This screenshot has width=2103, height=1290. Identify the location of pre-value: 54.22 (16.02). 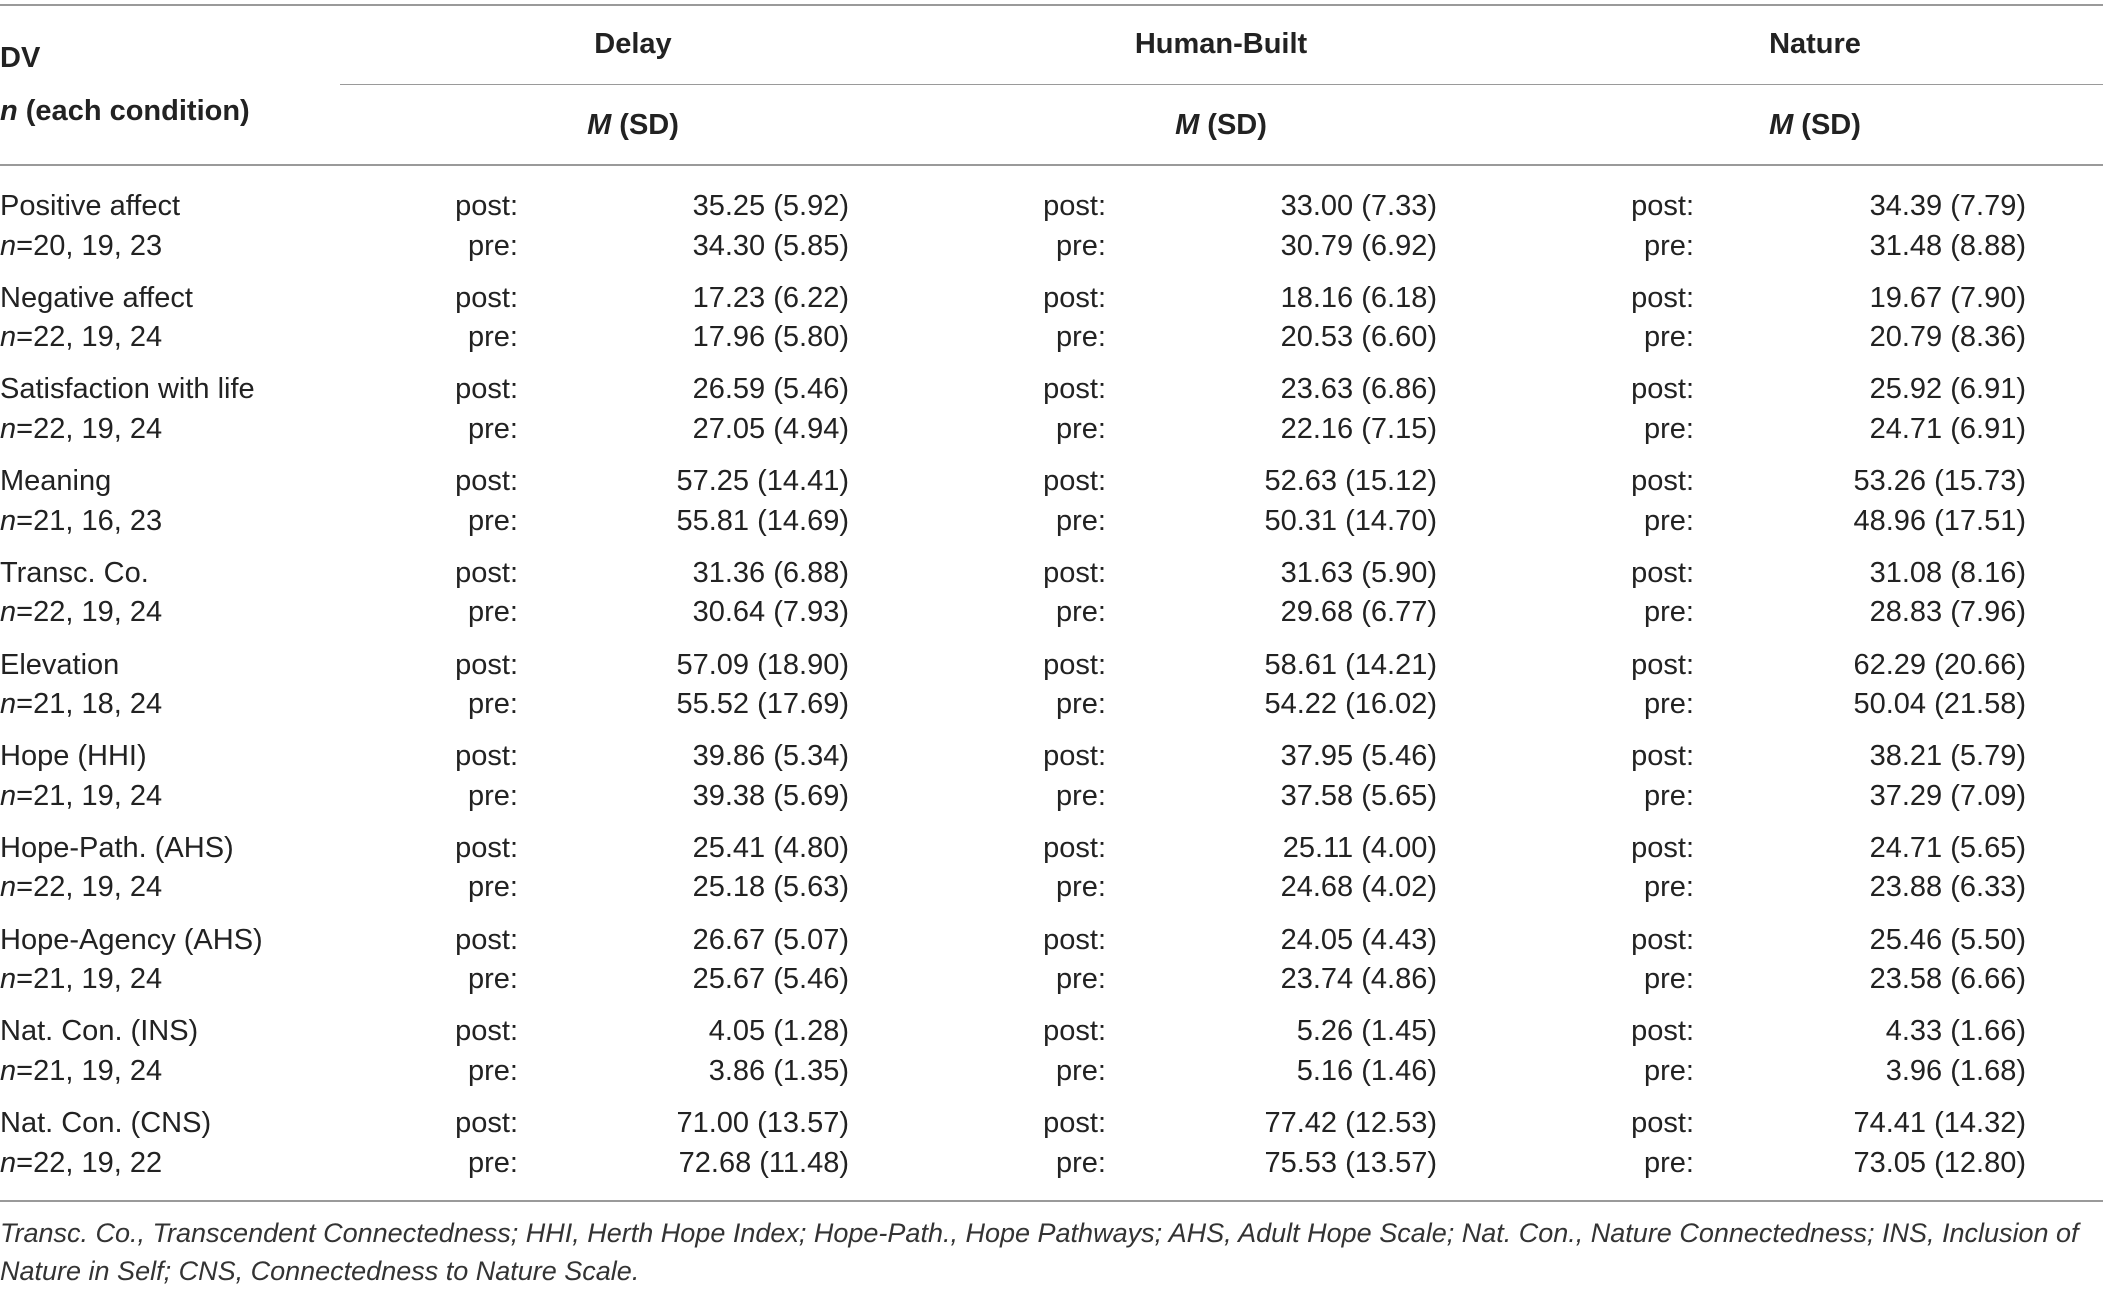
(1350, 704).